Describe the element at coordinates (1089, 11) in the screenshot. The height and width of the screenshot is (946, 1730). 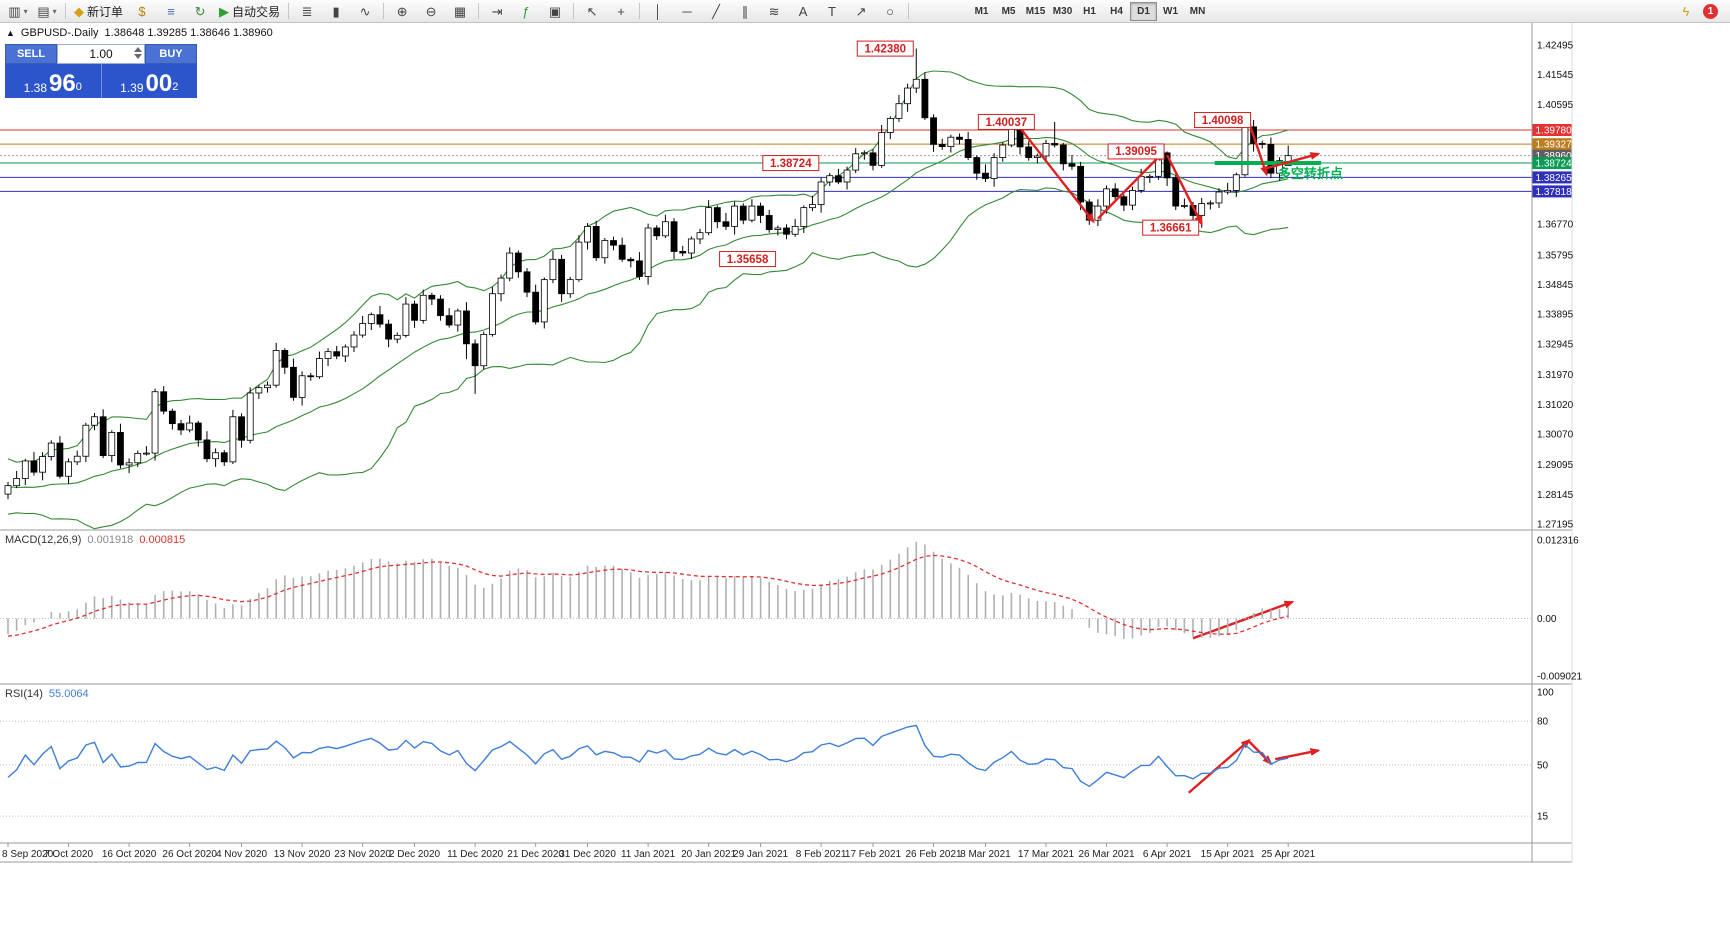
I see `timeframe-H1: H1` at that location.